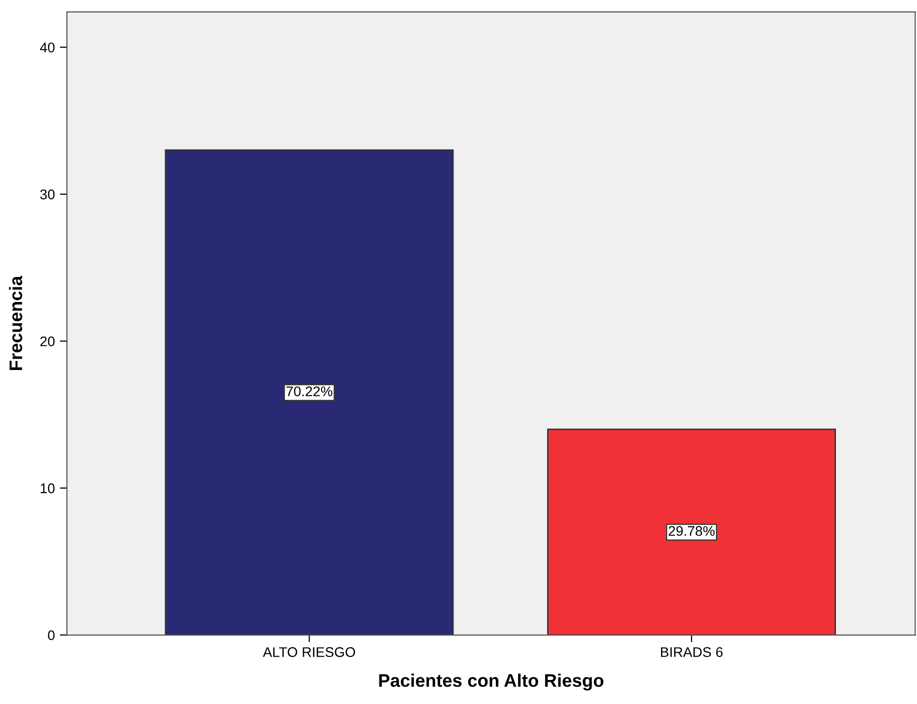  I want to click on y-tick-label: 30, so click(47, 195).